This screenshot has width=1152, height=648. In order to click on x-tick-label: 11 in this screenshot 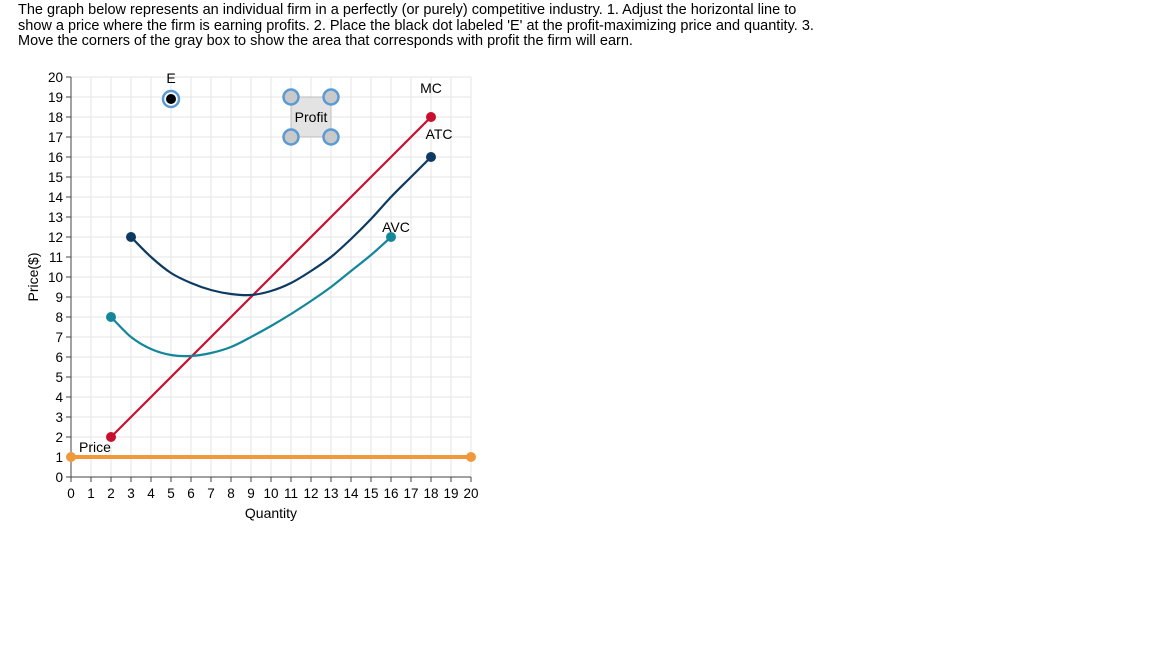, I will do `click(291, 493)`.